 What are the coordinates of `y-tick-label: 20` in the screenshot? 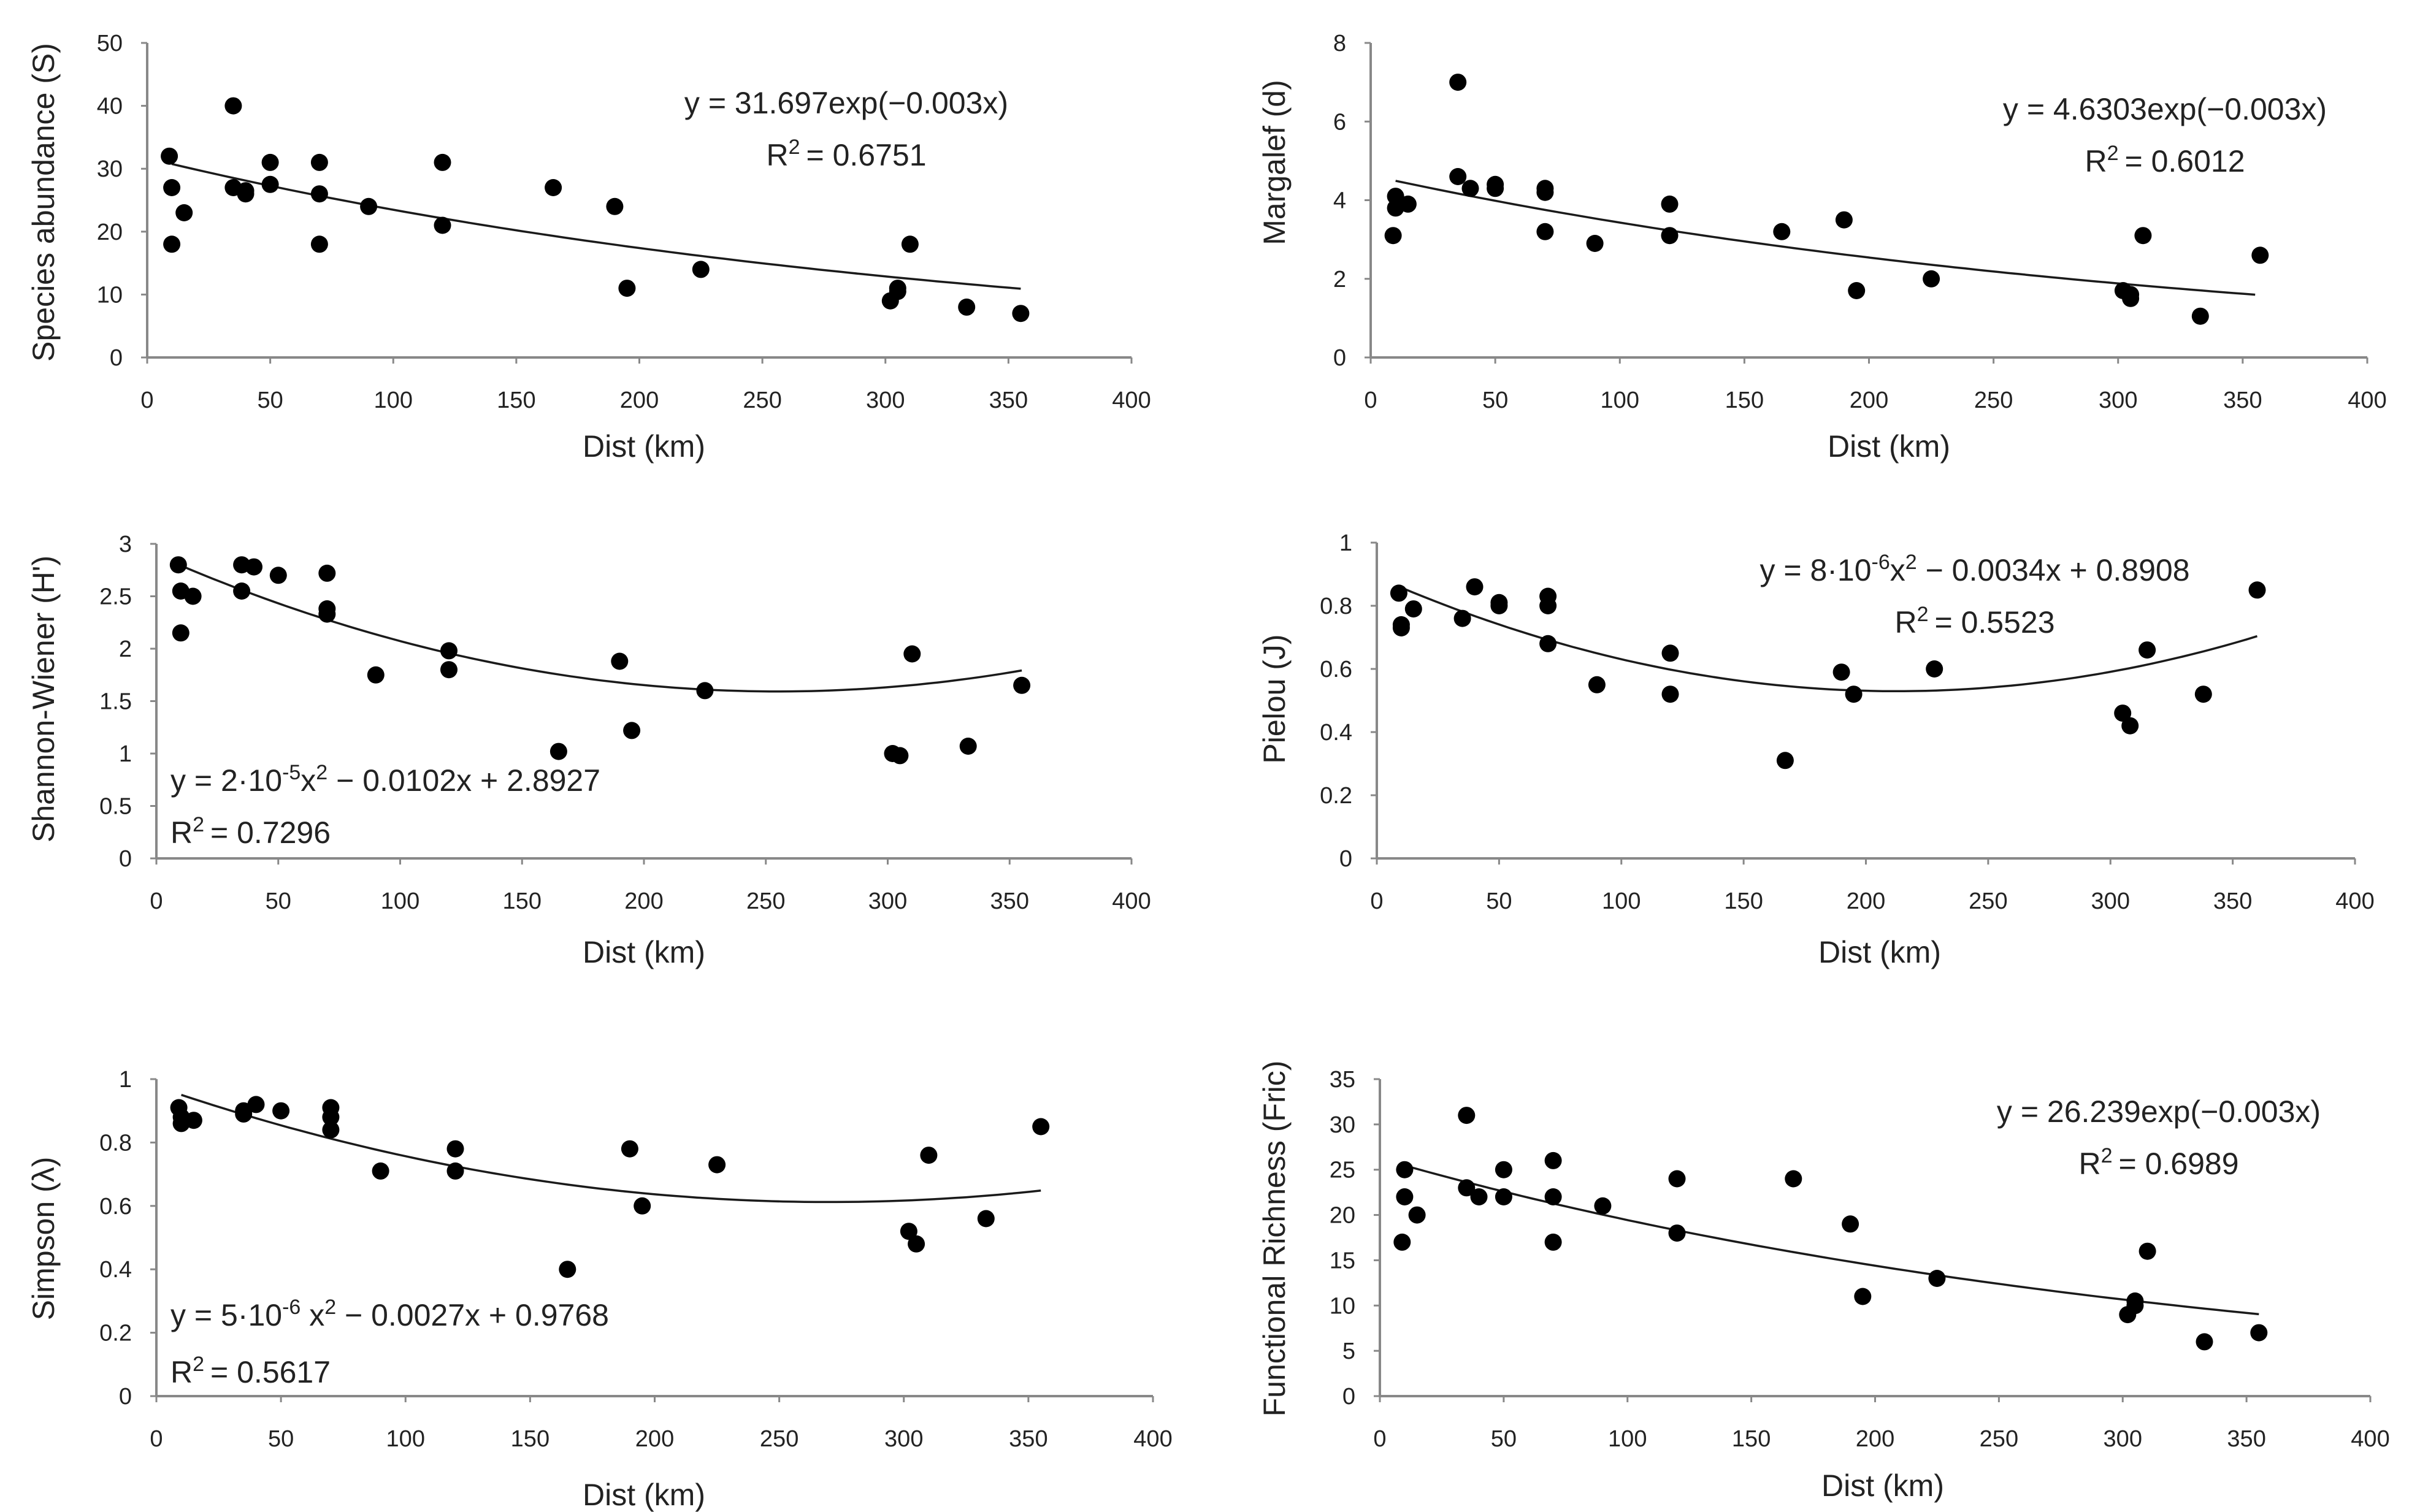 It's located at (110, 232).